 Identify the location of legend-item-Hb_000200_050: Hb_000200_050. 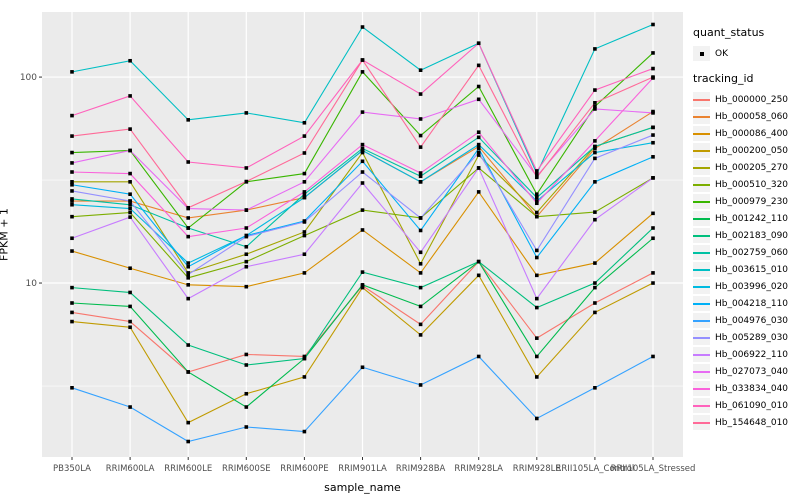
(746, 150).